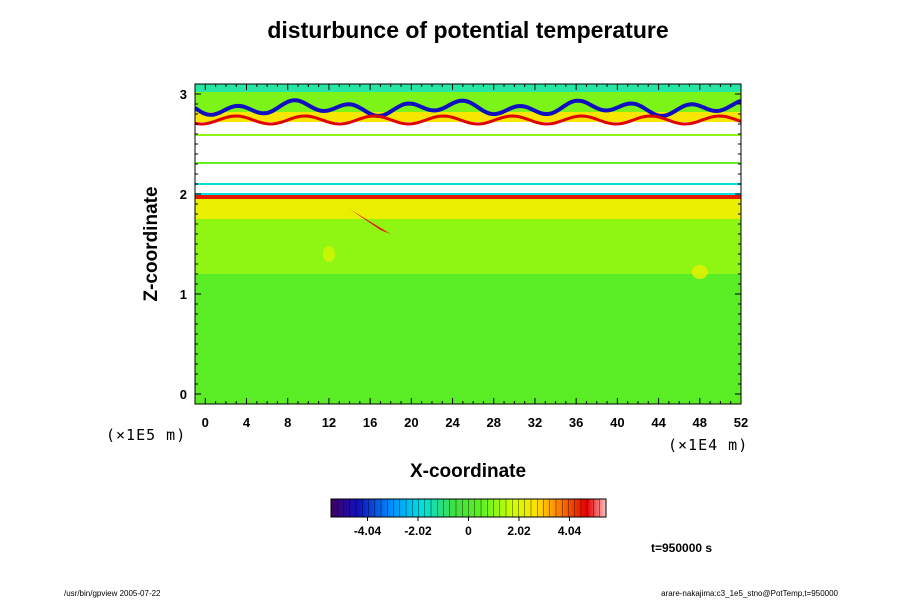  Describe the element at coordinates (205, 422) in the screenshot. I see `x-tick-label: 0` at that location.